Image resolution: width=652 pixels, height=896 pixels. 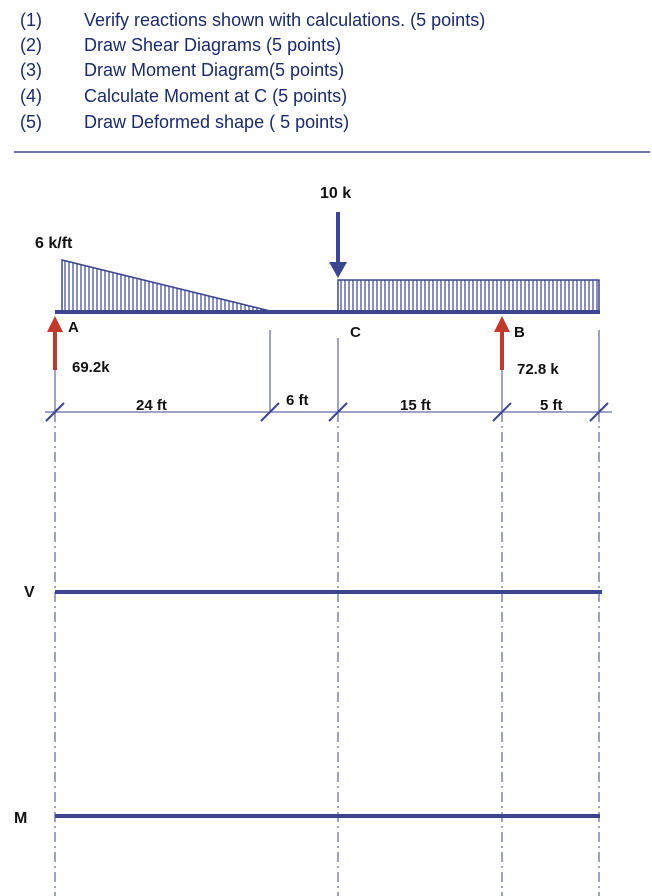 I want to click on task-number: (2), so click(x=31, y=45).